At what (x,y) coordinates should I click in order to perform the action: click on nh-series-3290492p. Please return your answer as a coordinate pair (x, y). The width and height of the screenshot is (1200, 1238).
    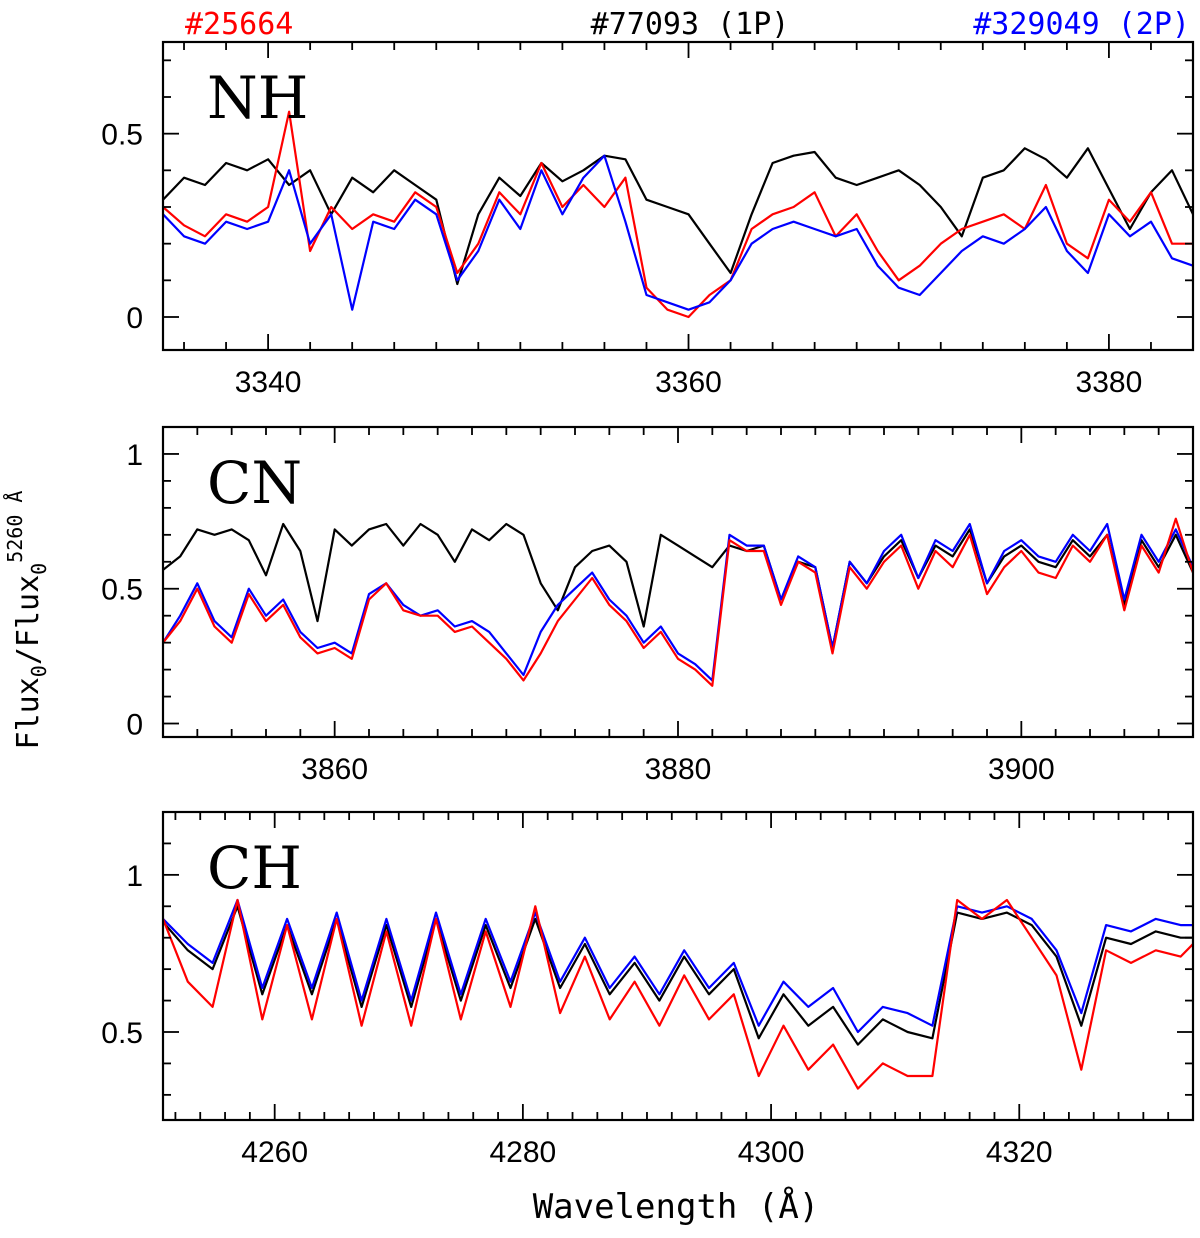
    Looking at the image, I should click on (678, 232).